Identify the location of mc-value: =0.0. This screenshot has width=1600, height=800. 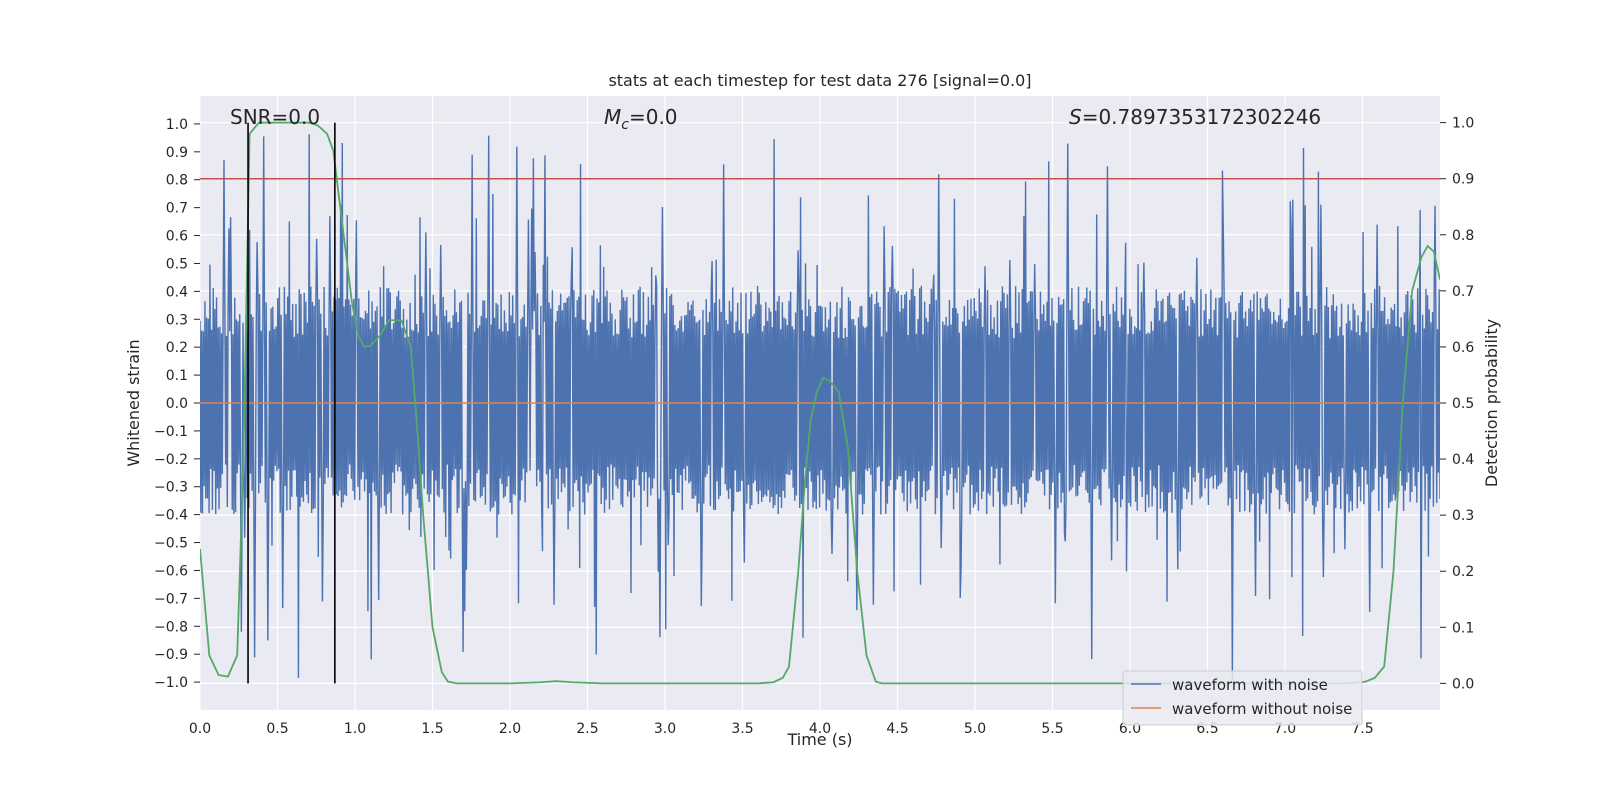
(653, 117).